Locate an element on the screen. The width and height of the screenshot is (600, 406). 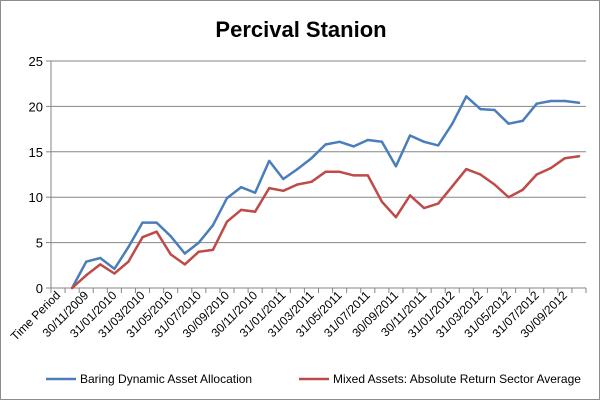
y-tick-label: 0 is located at coordinates (39, 288).